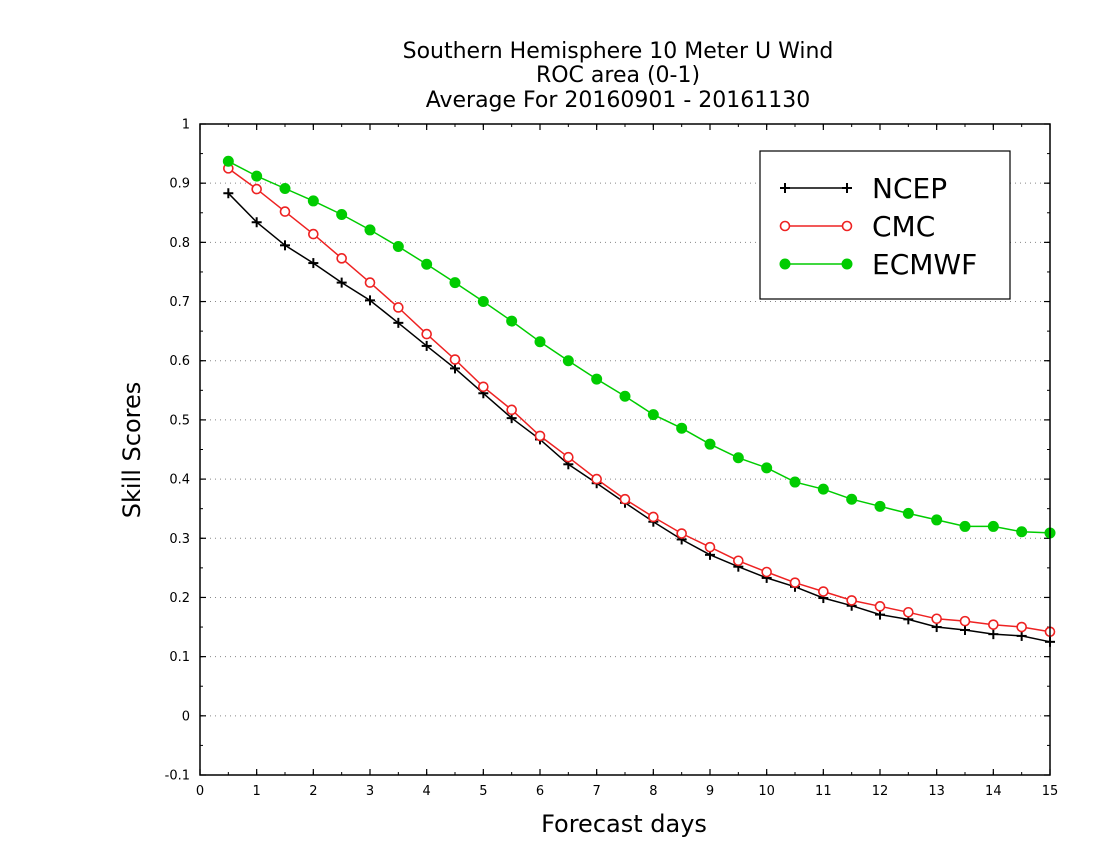  I want to click on x-tick-label: 7, so click(597, 791).